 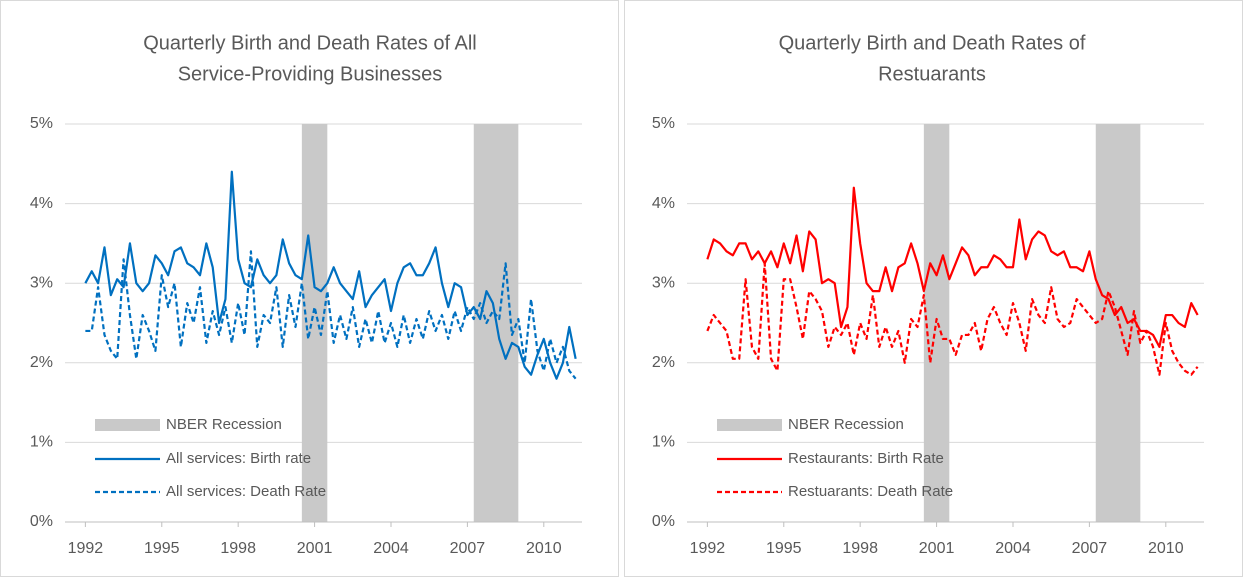 I want to click on legend-label: Restaurants: Birth Rate, so click(x=866, y=458).